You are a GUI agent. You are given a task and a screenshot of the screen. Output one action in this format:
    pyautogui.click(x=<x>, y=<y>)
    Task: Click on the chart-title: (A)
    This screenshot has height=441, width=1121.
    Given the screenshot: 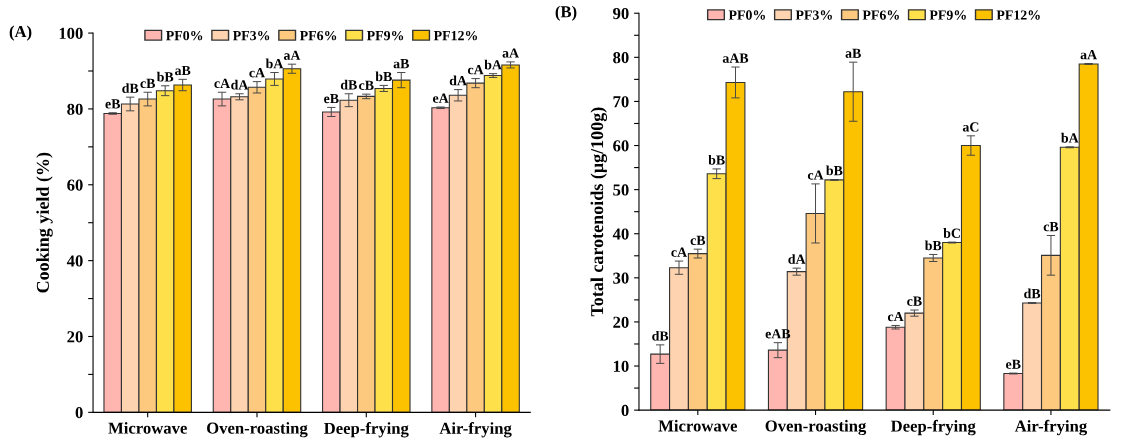 What is the action you would take?
    pyautogui.click(x=20, y=33)
    